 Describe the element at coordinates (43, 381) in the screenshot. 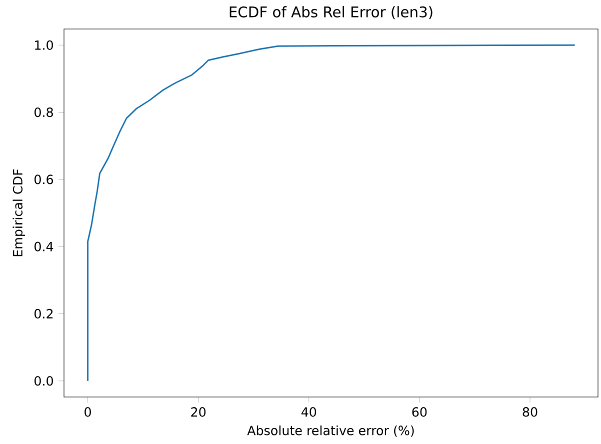

I see `y-tick-label: 0.0` at that location.